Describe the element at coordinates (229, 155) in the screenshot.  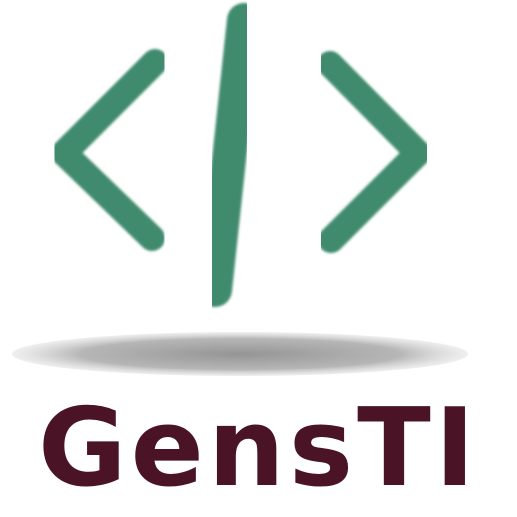
I see `slash-icon` at that location.